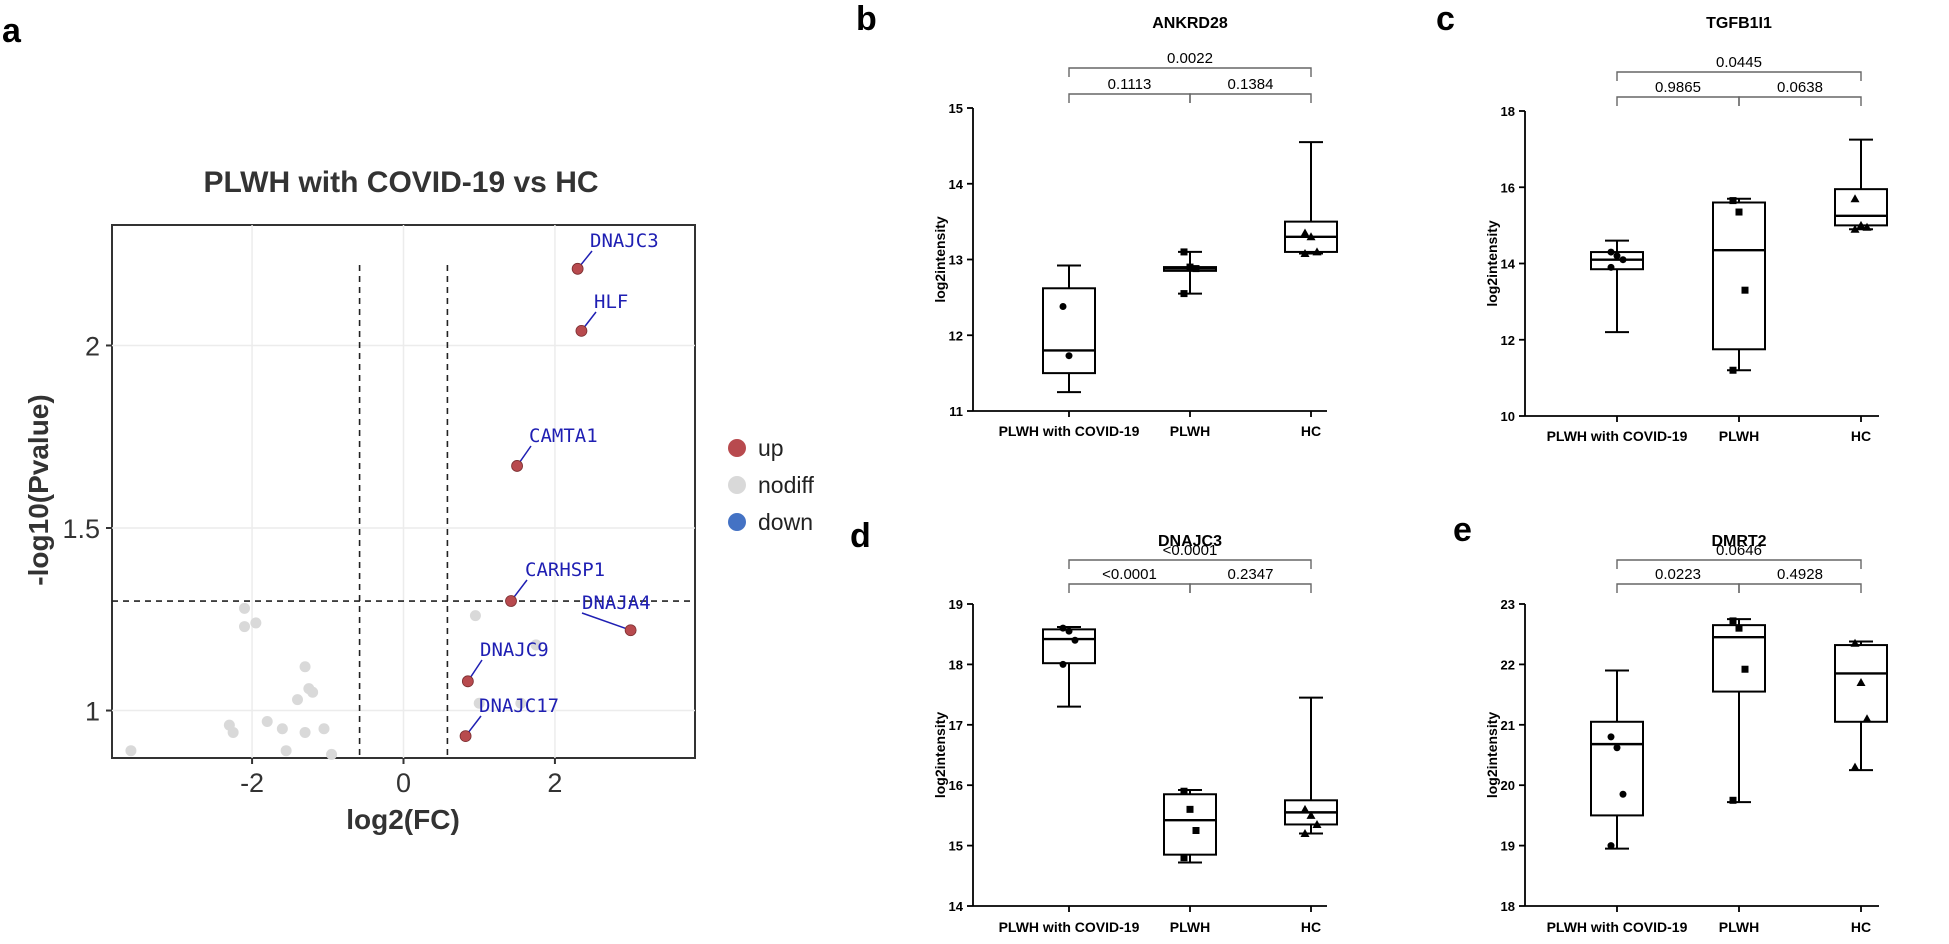 Image resolution: width=1949 pixels, height=944 pixels. I want to click on boxplot-title: ANKRD28, so click(1190, 23).